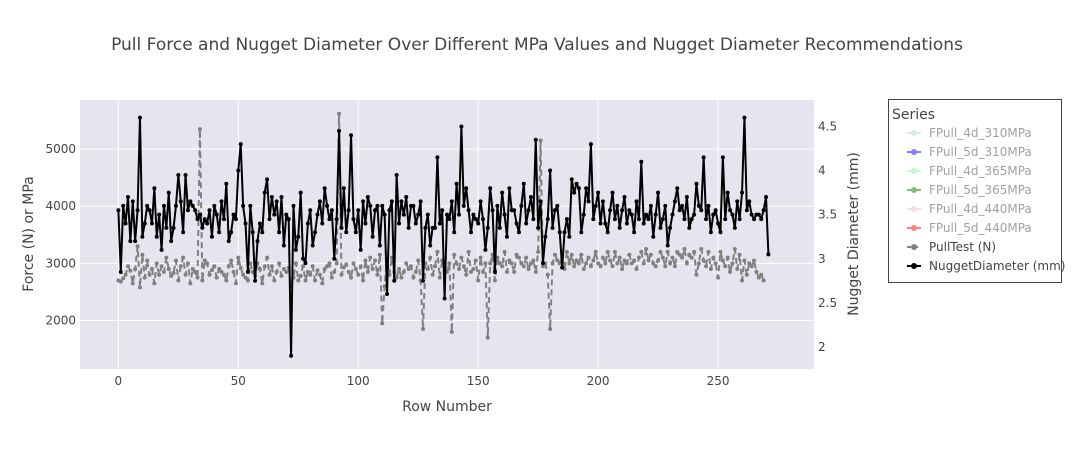 This screenshot has width=1073, height=450. Describe the element at coordinates (969, 190) in the screenshot. I see `legend-item-fpull-5d-365mpa: FPull_5d_365MPa` at that location.